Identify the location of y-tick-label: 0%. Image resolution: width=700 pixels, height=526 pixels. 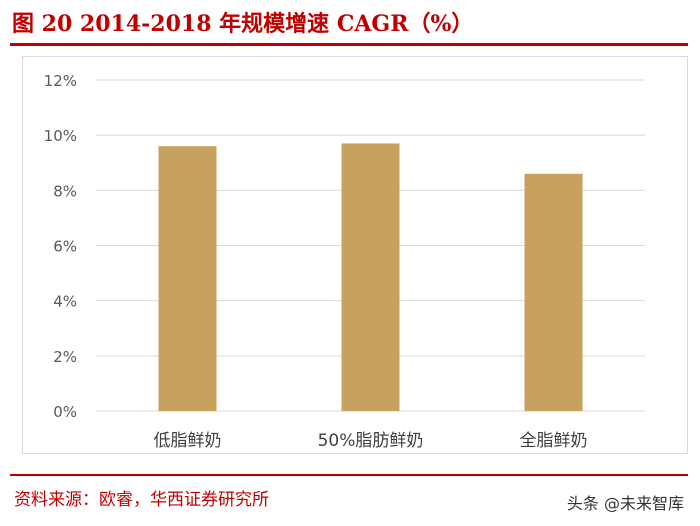
(65, 412).